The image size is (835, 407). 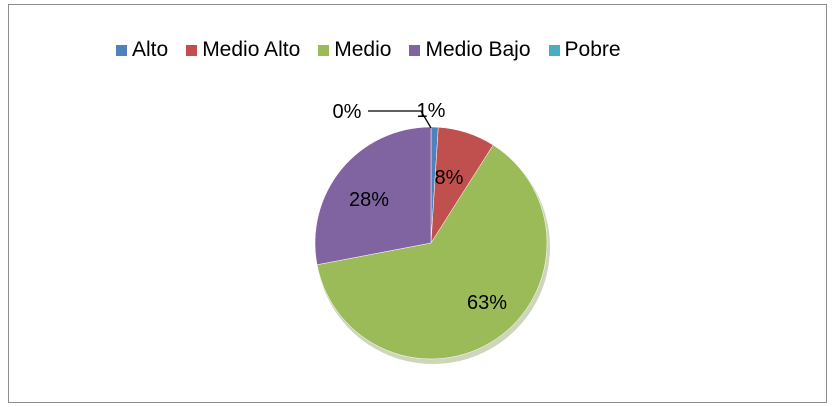 I want to click on chart-legend: Alto Medio Alto Medio Medio Bajo Pobre, so click(x=368, y=50).